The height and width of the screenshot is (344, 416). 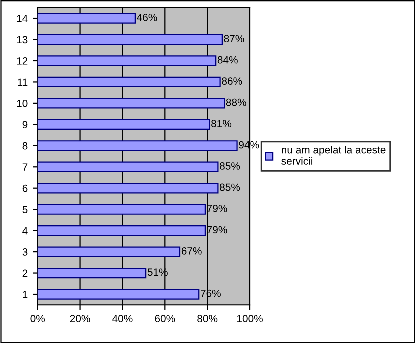 What do you see at coordinates (236, 102) in the screenshot?
I see `text: 88%` at bounding box center [236, 102].